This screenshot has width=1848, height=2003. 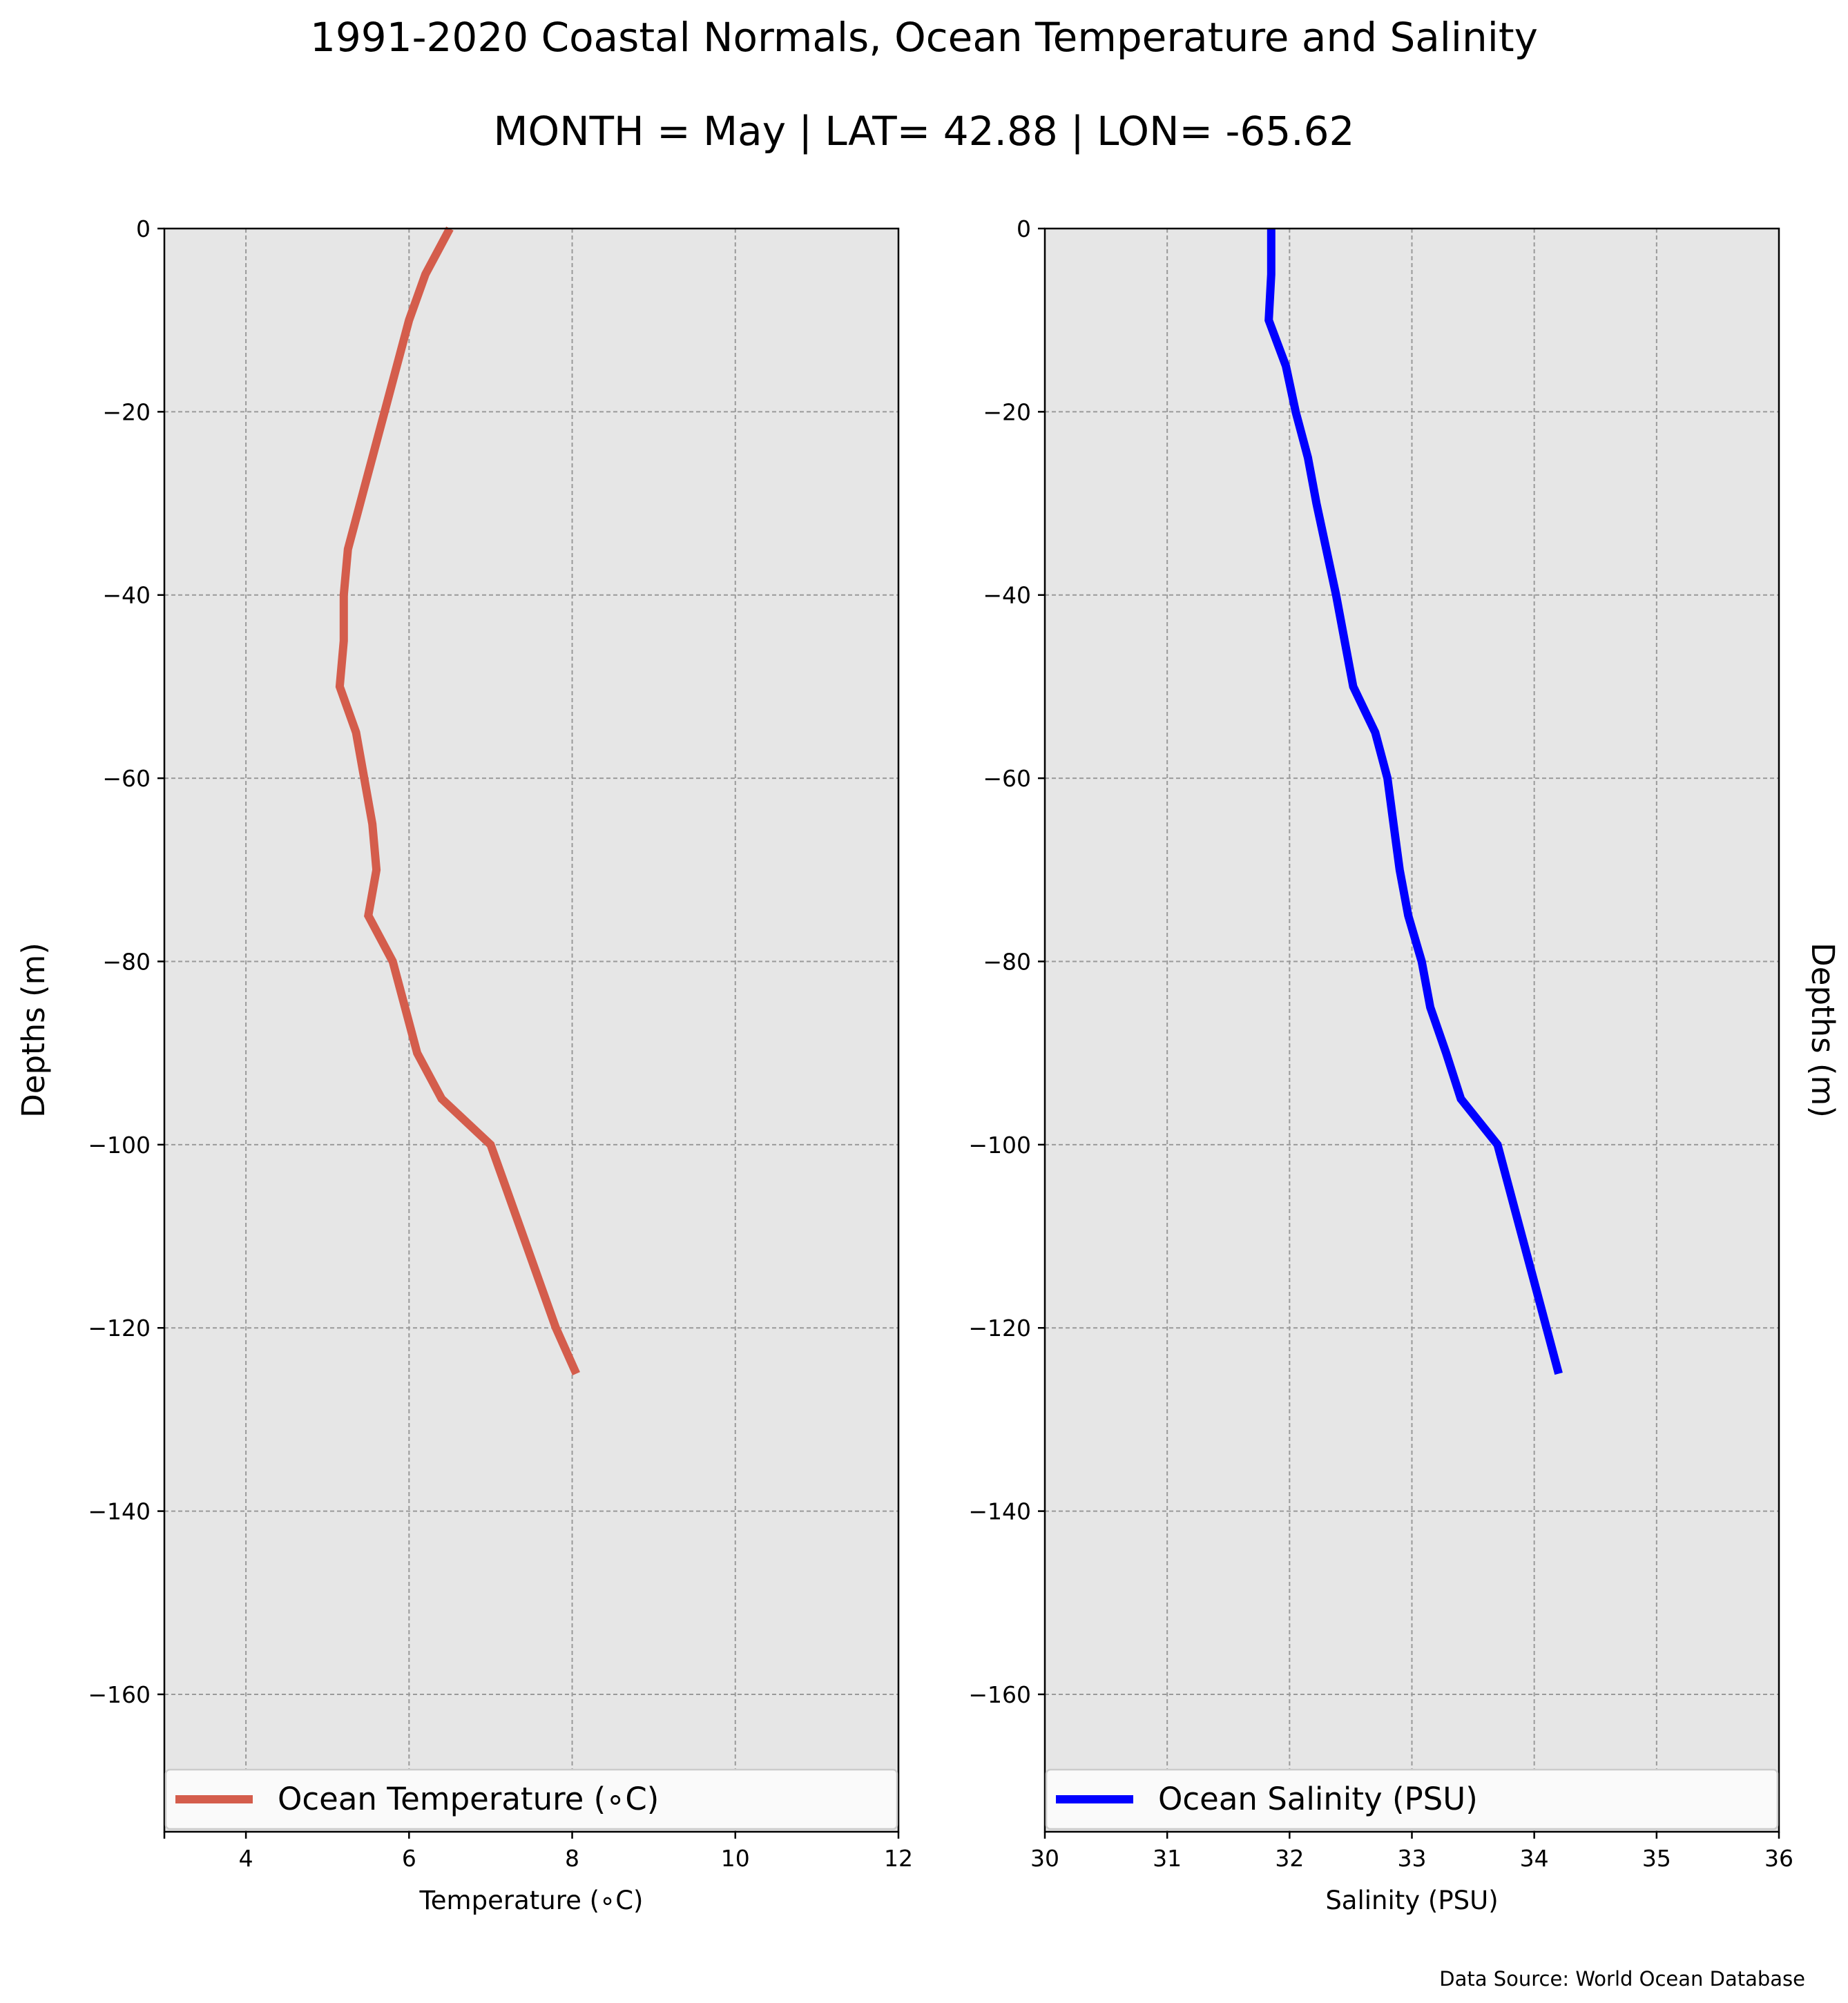 What do you see at coordinates (1534, 1858) in the screenshot?
I see `x-tick-label: 34` at bounding box center [1534, 1858].